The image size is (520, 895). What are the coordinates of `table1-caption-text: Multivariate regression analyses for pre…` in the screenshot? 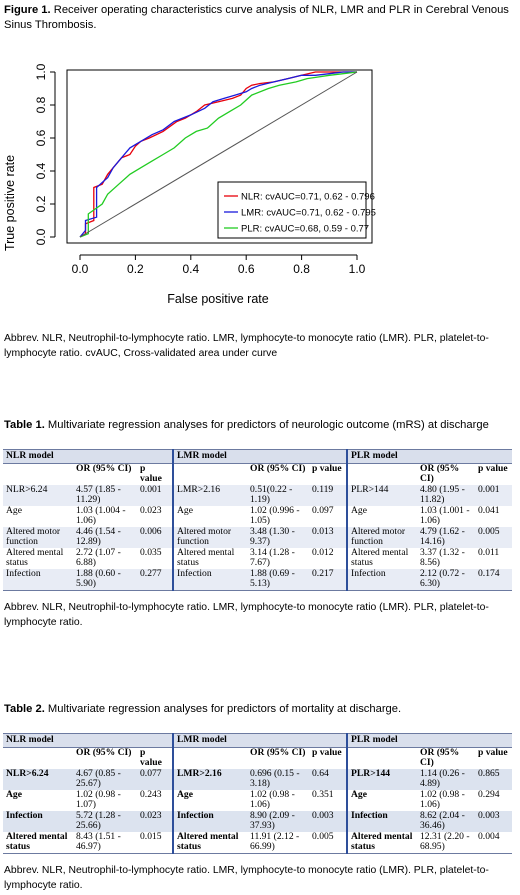 It's located at (266, 425).